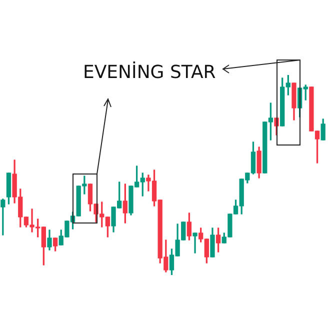  Describe the element at coordinates (149, 72) in the screenshot. I see `annotation: EVENİNG STAR` at that location.